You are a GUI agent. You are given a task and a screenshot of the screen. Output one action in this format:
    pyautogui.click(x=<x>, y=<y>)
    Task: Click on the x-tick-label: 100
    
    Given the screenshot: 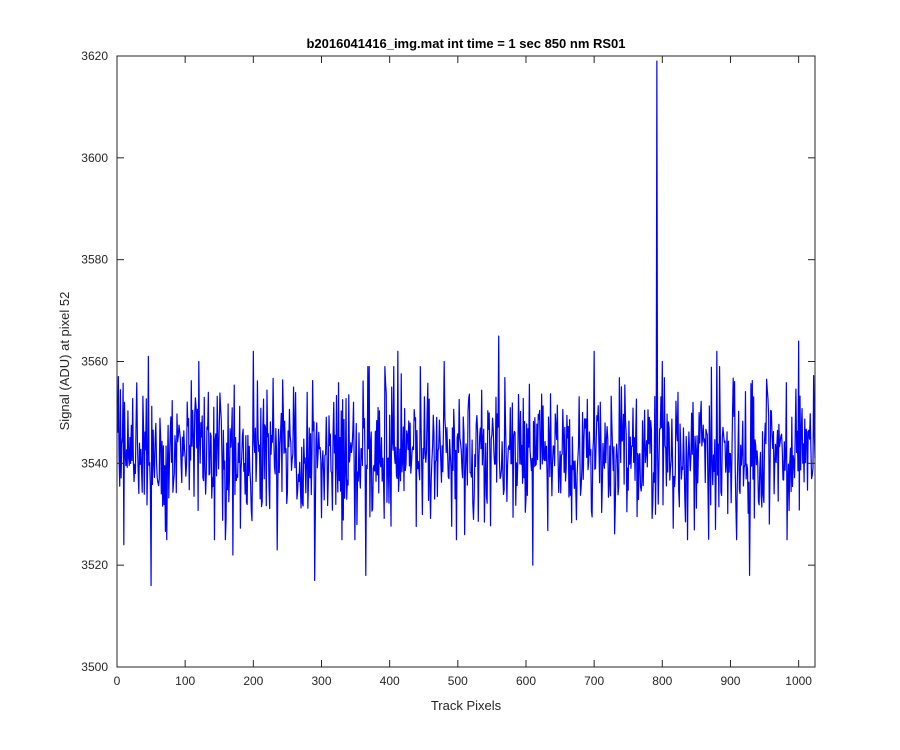 What is the action you would take?
    pyautogui.click(x=185, y=681)
    